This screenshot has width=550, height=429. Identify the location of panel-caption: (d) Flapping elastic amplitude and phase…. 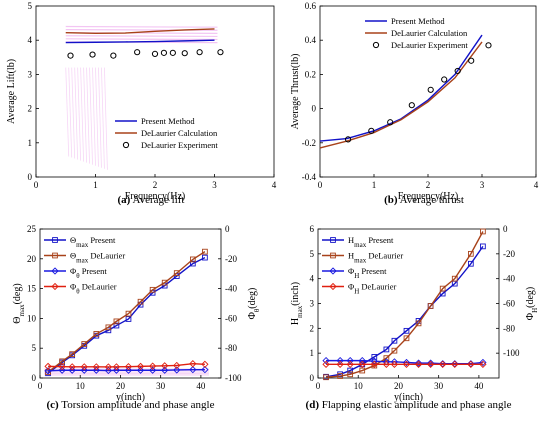
(409, 405).